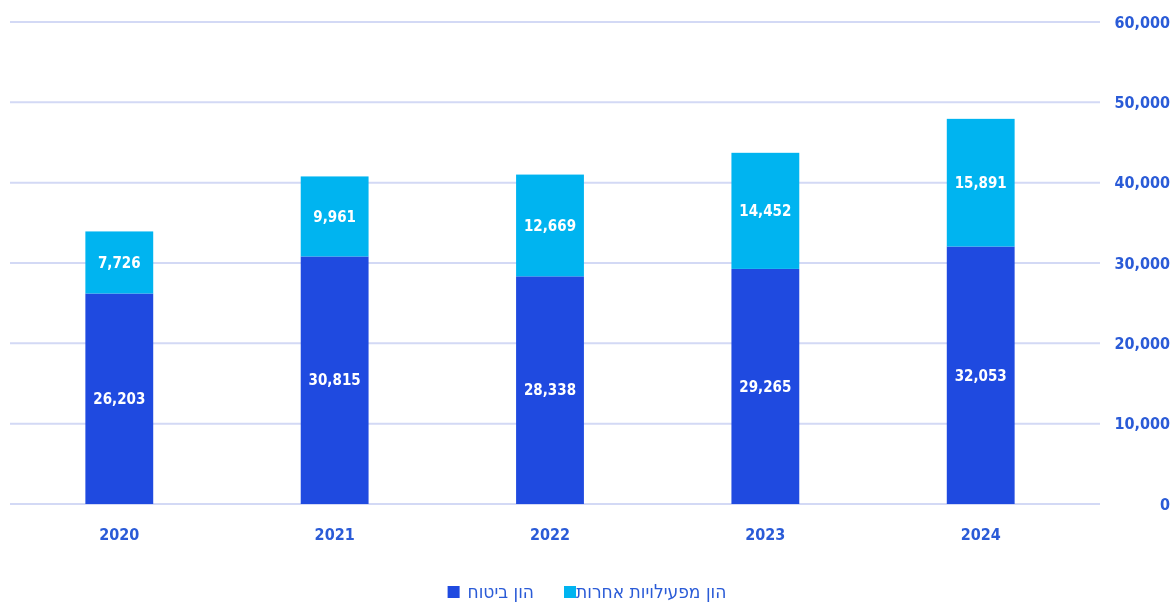 The width and height of the screenshot is (1174, 610). I want to click on data-label: 26,203, so click(119, 399).